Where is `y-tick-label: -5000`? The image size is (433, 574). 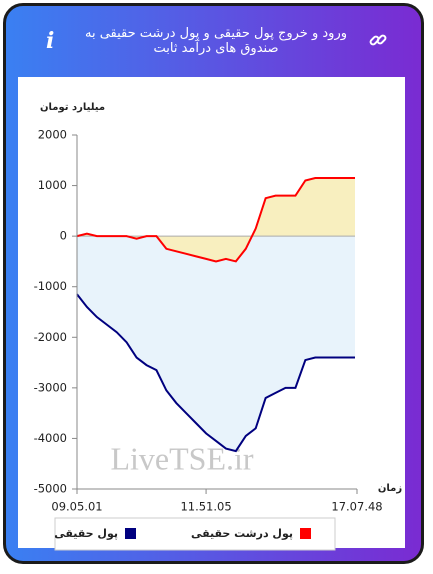
y-tick-label: -5000 is located at coordinates (50, 489).